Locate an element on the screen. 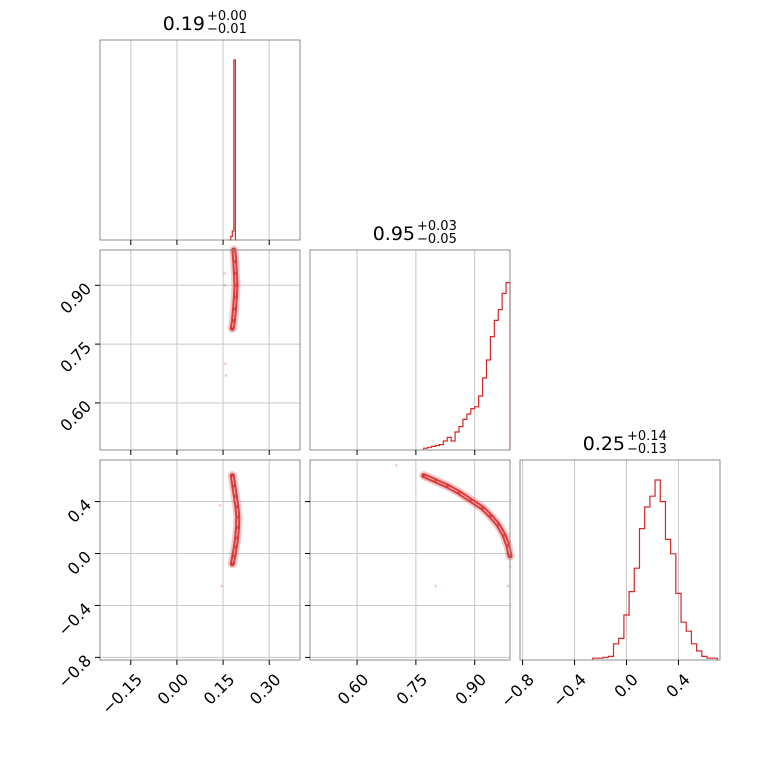  tick-label-x: 0.60 is located at coordinates (353, 689).